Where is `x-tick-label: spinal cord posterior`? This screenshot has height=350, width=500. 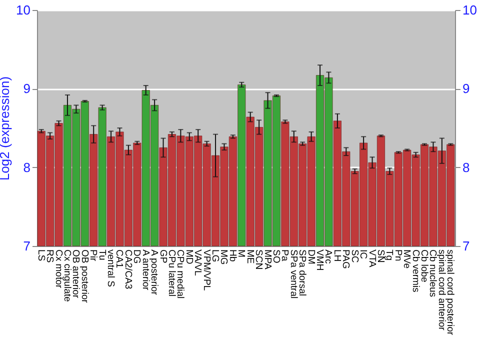
x-tick-label: spinal cord posterior is located at coordinates (450, 293).